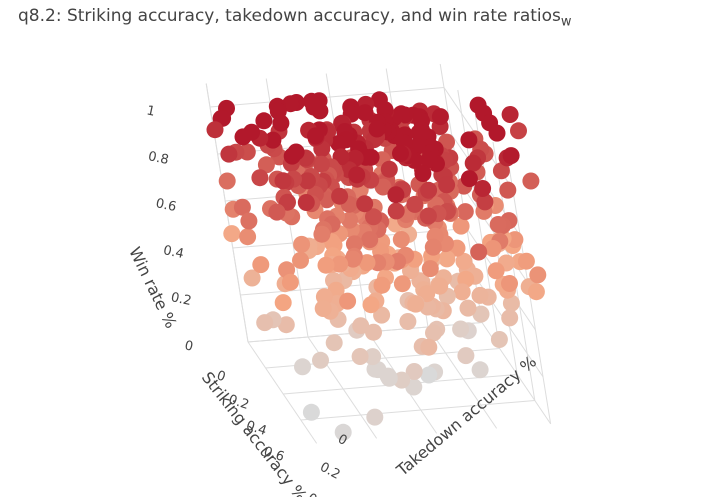 The width and height of the screenshot is (713, 497). I want to click on z-tick-label: 0, so click(188, 346).